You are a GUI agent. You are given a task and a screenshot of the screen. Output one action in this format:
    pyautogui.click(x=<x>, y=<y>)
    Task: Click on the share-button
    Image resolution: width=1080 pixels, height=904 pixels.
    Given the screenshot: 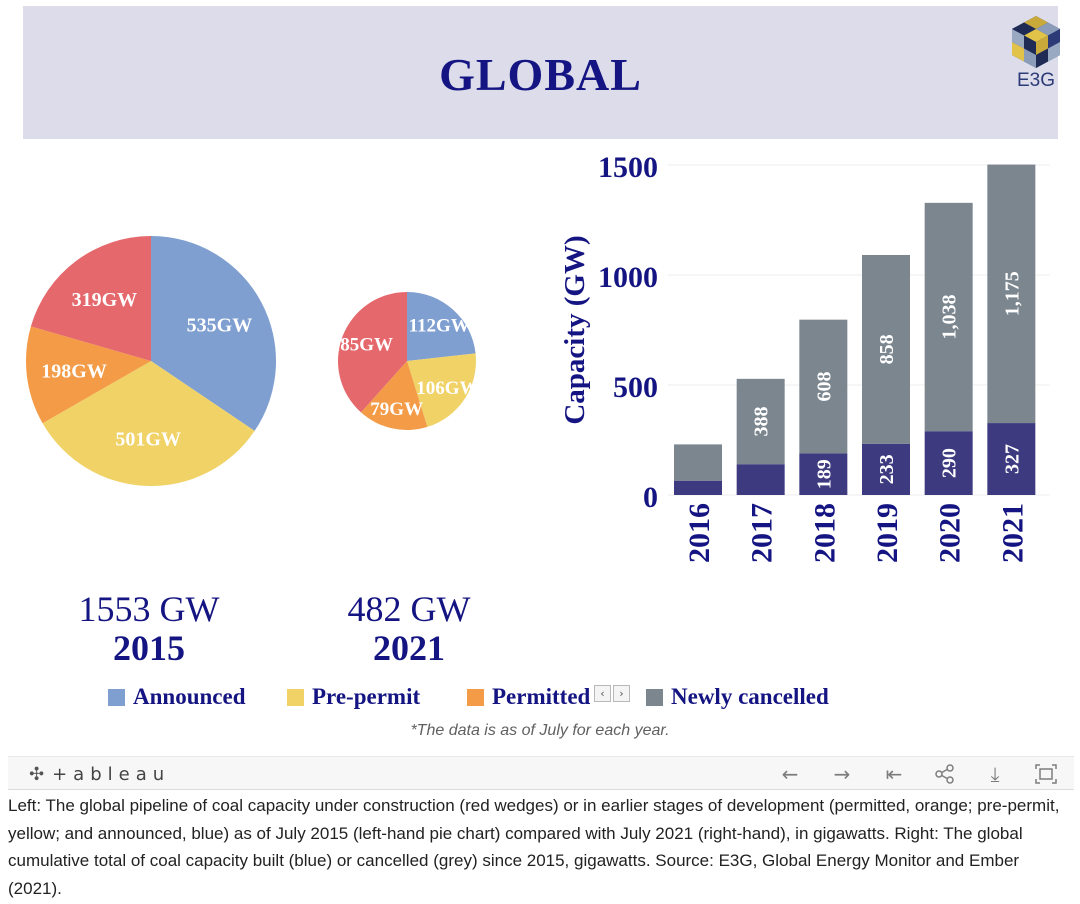 What is the action you would take?
    pyautogui.click(x=945, y=774)
    